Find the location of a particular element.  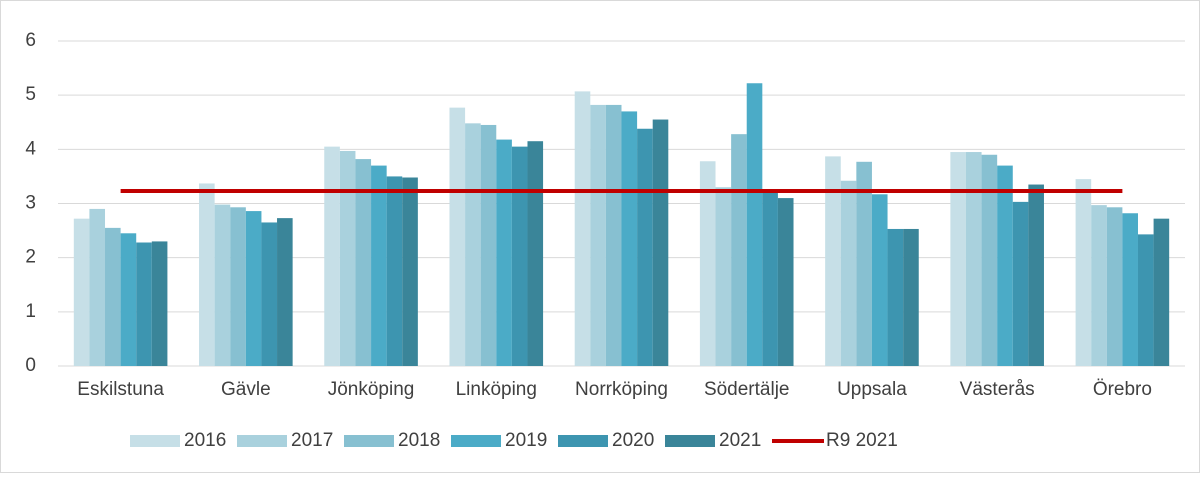

x-tick-label: Gävle is located at coordinates (246, 389).